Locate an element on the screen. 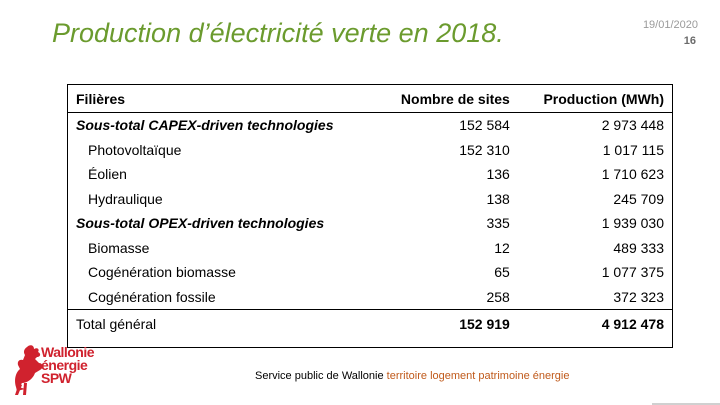 The width and height of the screenshot is (720, 405). row-production: 245 709 is located at coordinates (638, 198).